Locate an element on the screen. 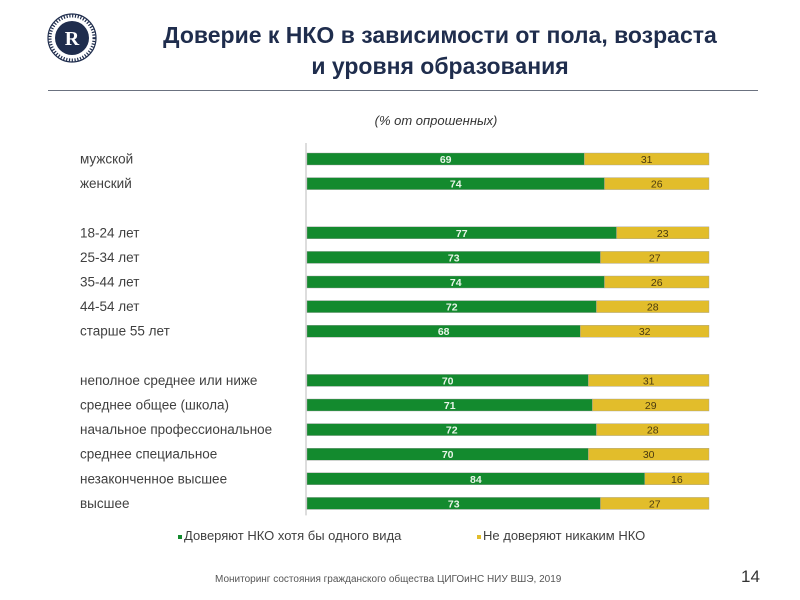  data-label-no-trust: 30 is located at coordinates (649, 455).